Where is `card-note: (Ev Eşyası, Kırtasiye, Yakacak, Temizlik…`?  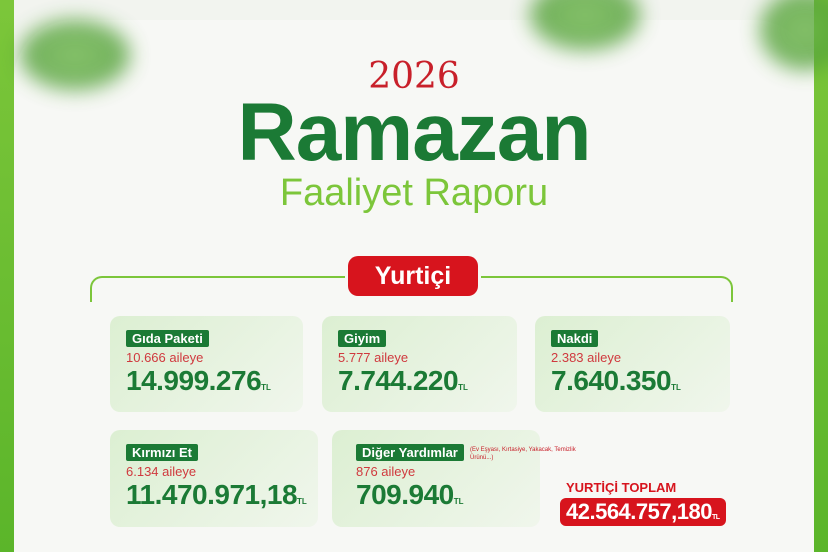
card-note: (Ev Eşyası, Kırtasiye, Yakacak, Temizlik… is located at coordinates (523, 454).